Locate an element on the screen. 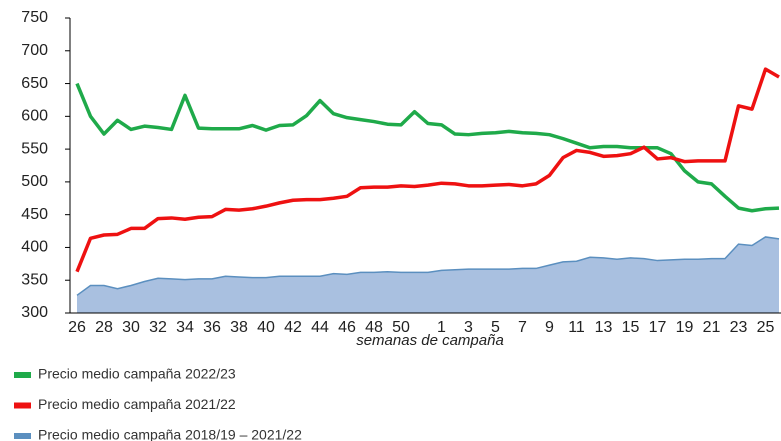 The width and height of the screenshot is (781, 441). x-tick-label: 32 is located at coordinates (158, 327).